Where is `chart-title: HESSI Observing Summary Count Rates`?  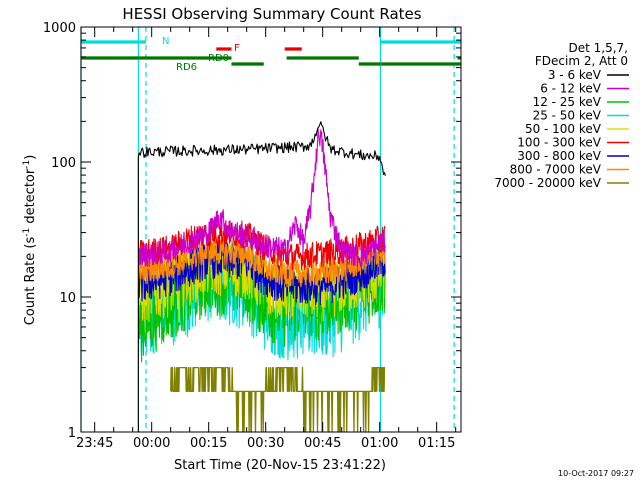
chart-title: HESSI Observing Summary Count Rates is located at coordinates (271, 14).